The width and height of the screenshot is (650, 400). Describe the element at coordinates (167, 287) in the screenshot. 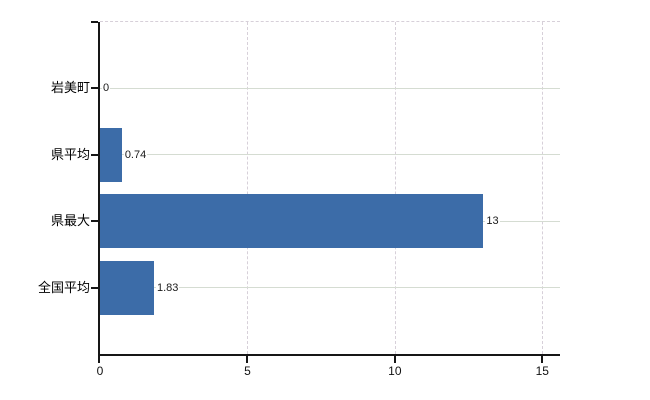

I see `bar-value-label: 1.83` at that location.